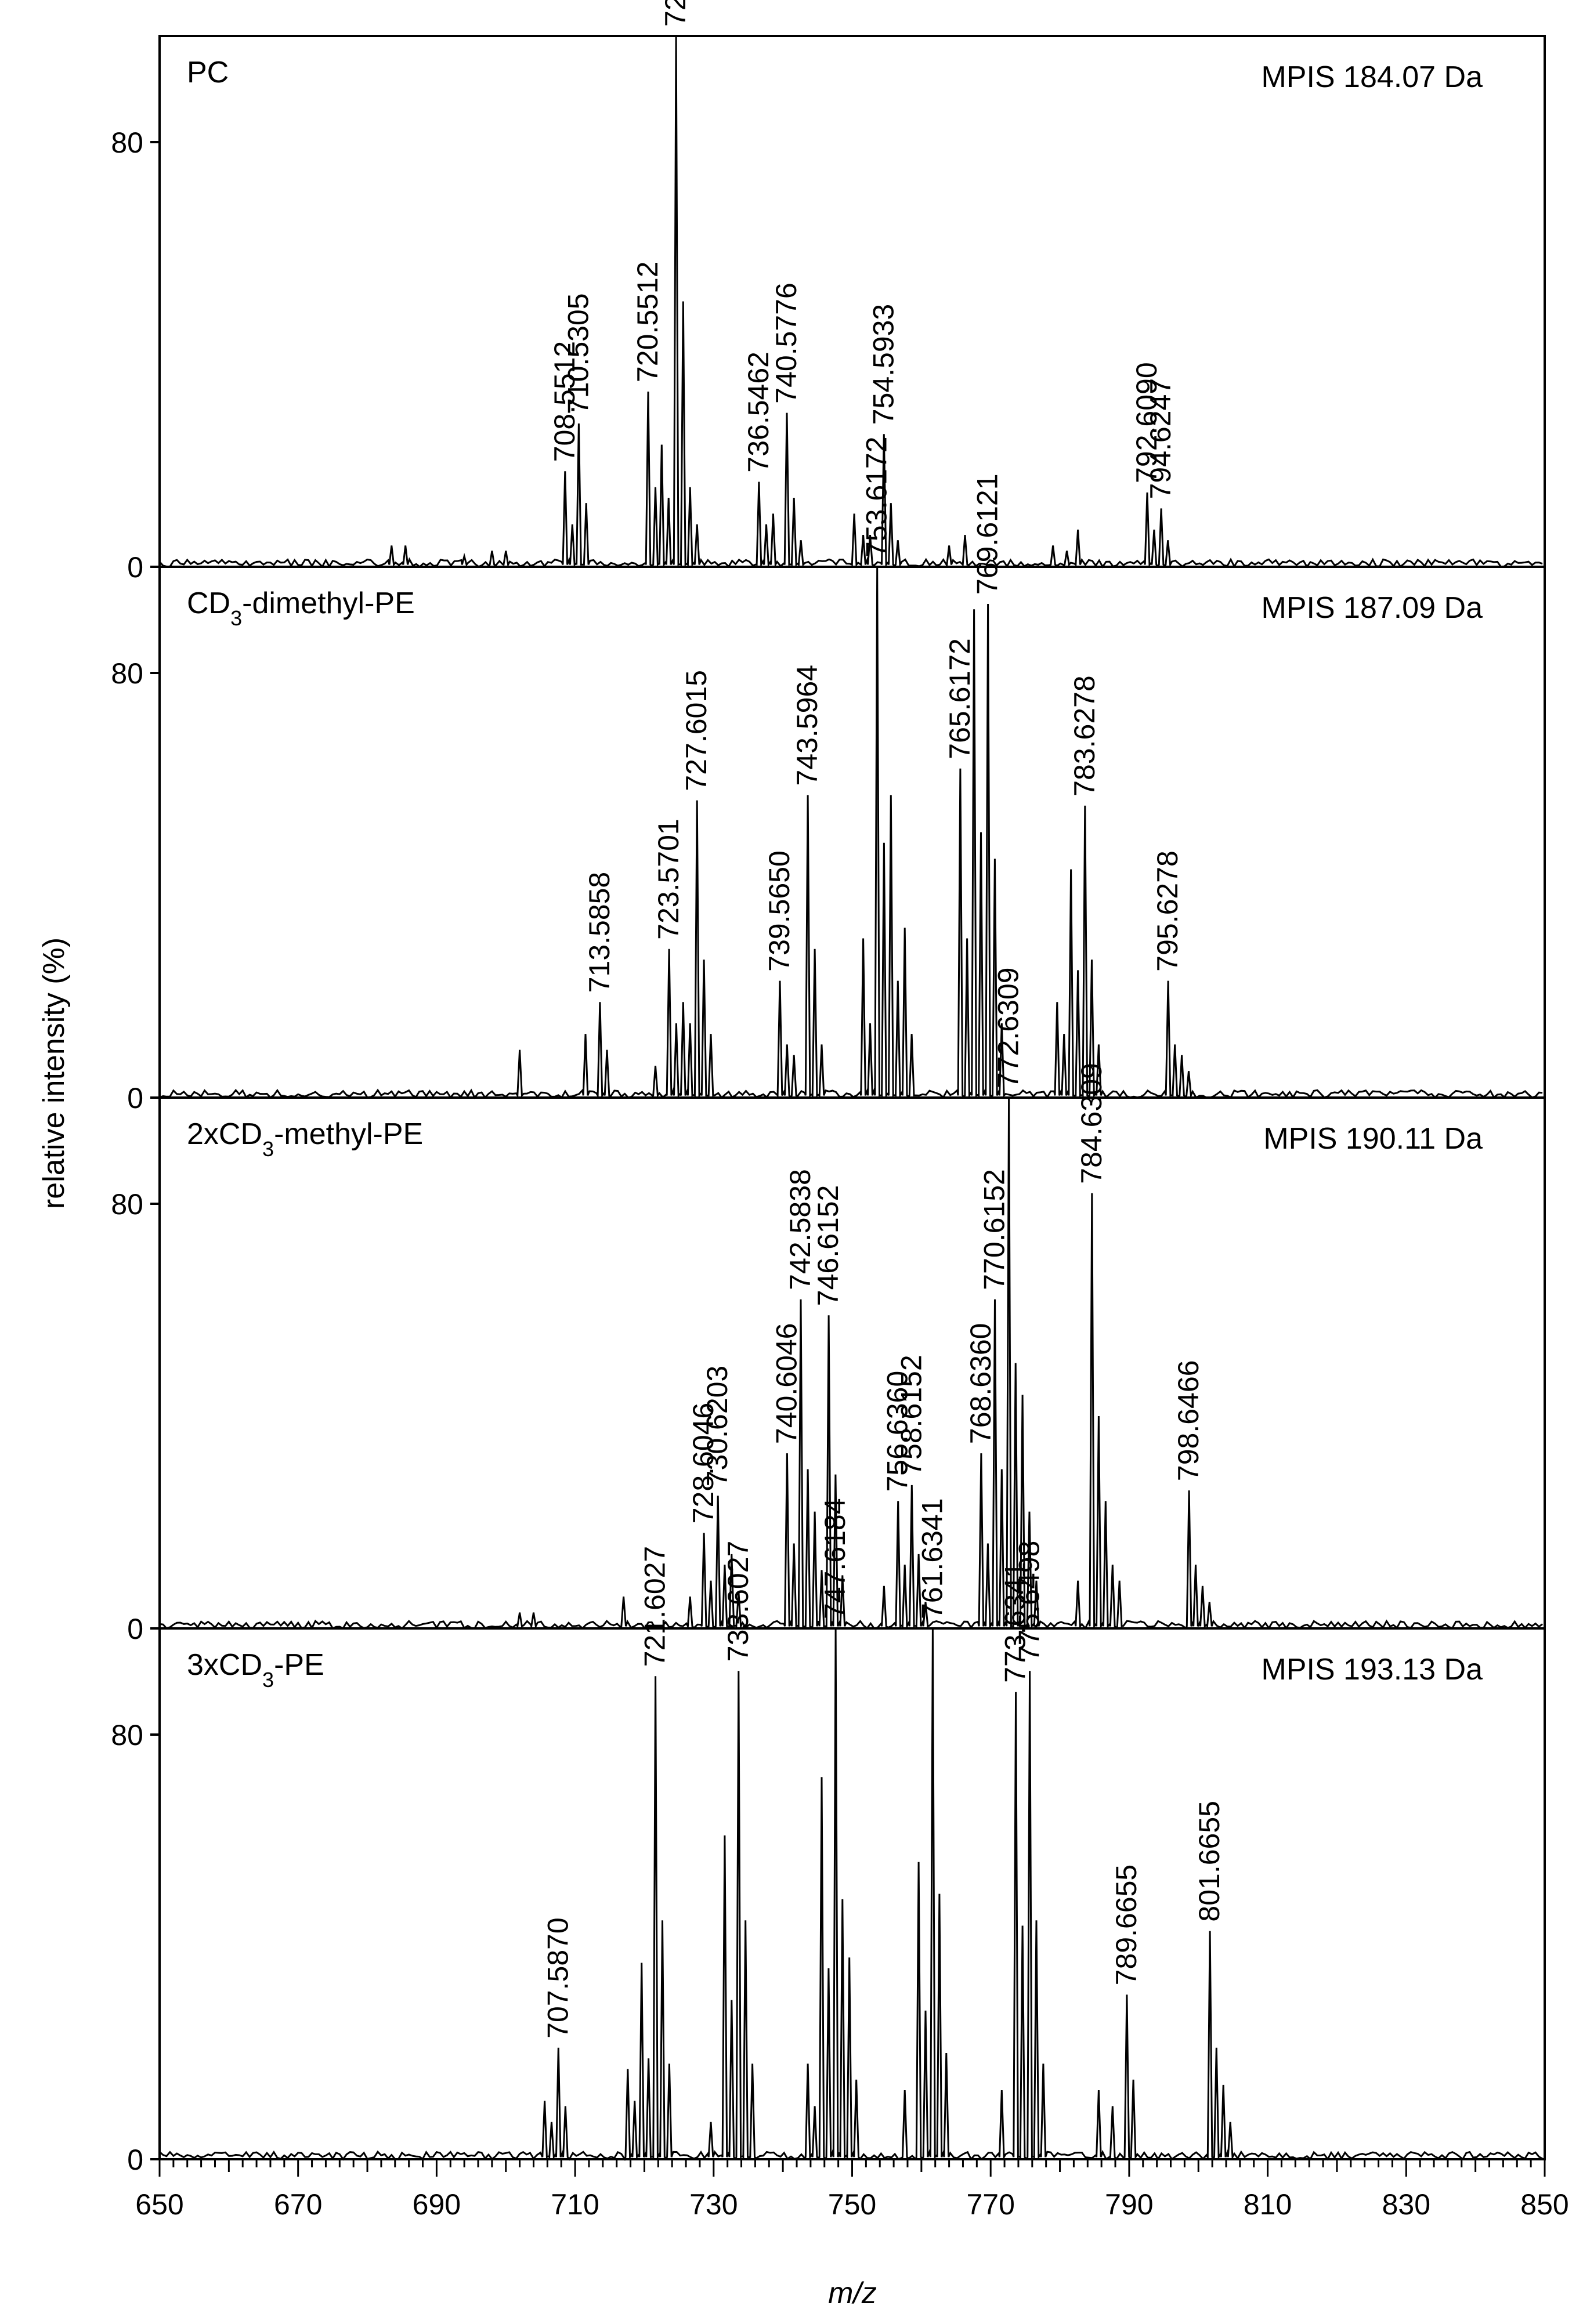 The height and width of the screenshot is (2324, 1583). Describe the element at coordinates (713, 2204) in the screenshot. I see `x-tick-label: 730` at that location.